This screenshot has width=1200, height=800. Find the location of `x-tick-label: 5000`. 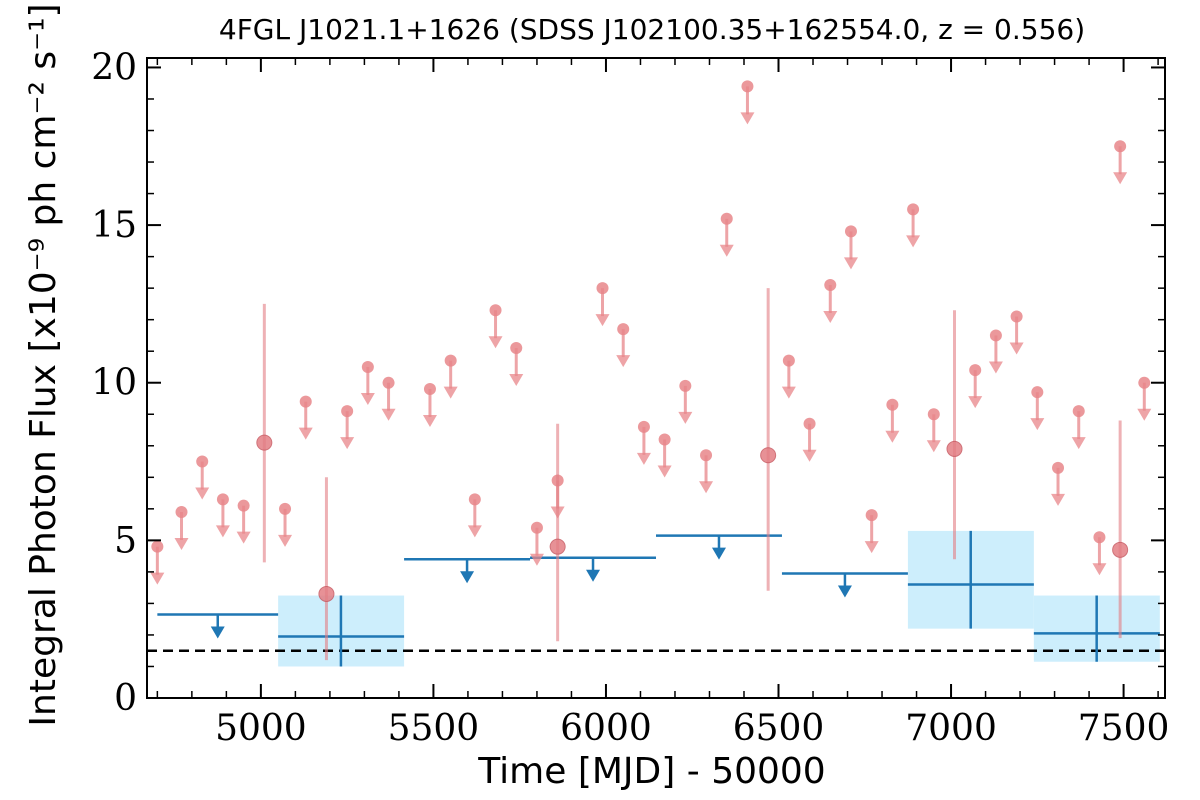

x-tick-label: 5000 is located at coordinates (261, 728).